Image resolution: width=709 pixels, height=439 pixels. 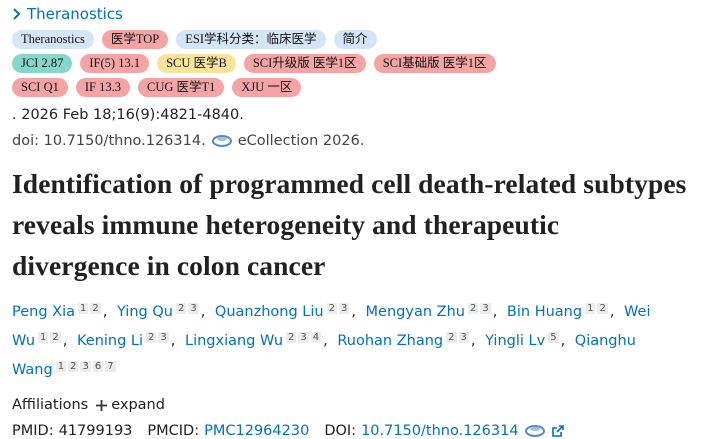 I want to click on affiliation-number: 6, so click(x=98, y=366).